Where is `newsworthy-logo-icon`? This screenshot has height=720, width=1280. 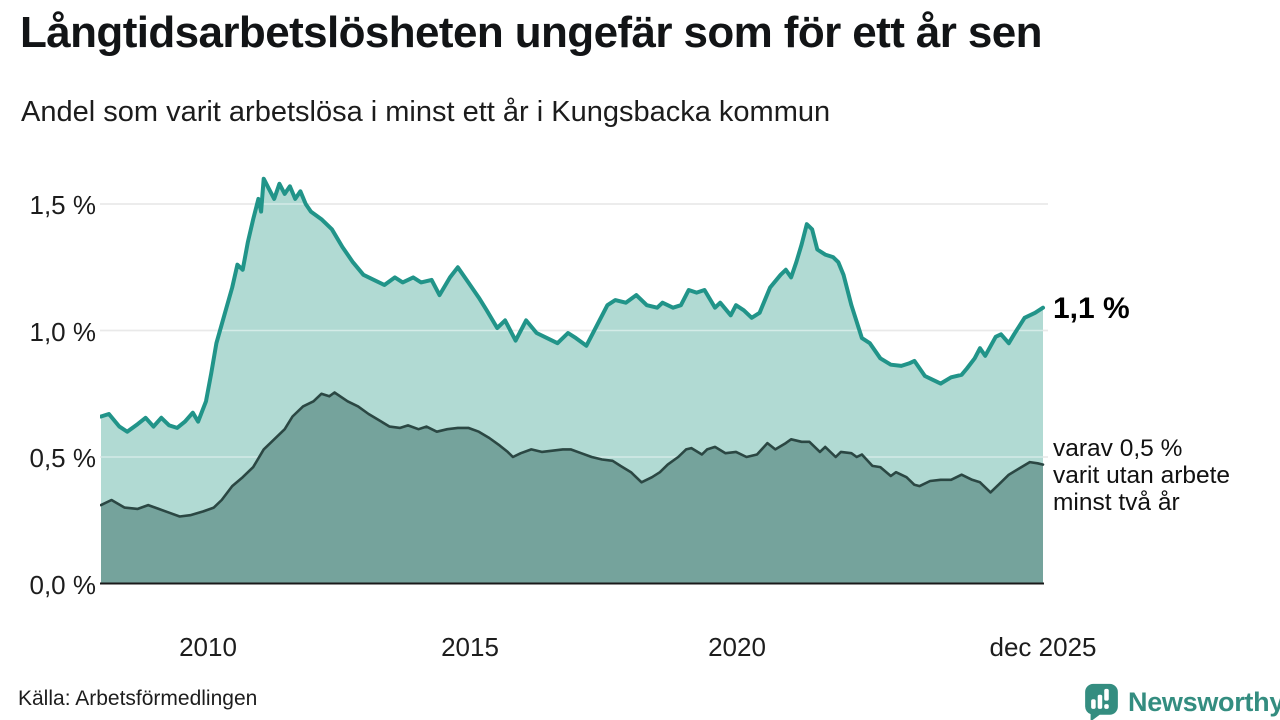 newsworthy-logo-icon is located at coordinates (1101, 701).